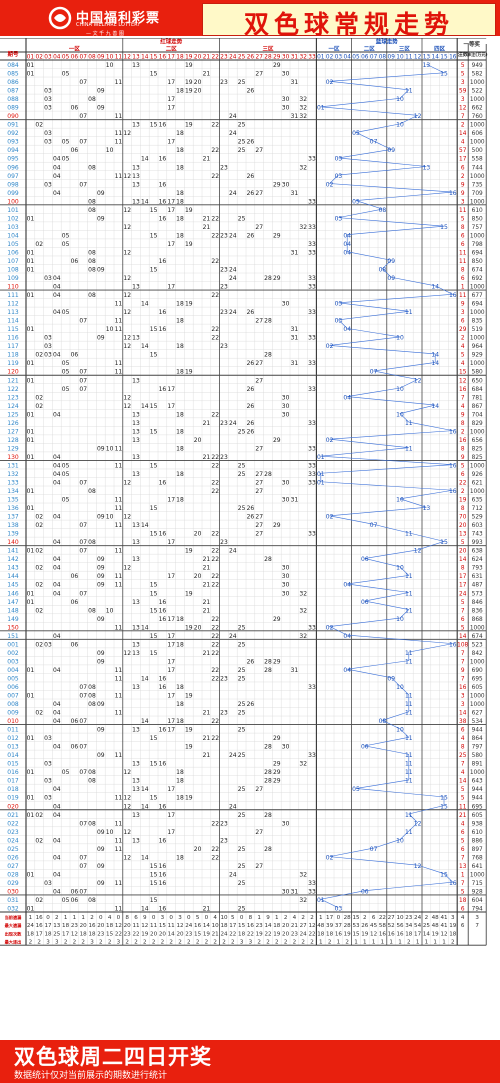  Describe the element at coordinates (477, 185) in the screenshot. I see `prize-amount-value: 735` at that location.